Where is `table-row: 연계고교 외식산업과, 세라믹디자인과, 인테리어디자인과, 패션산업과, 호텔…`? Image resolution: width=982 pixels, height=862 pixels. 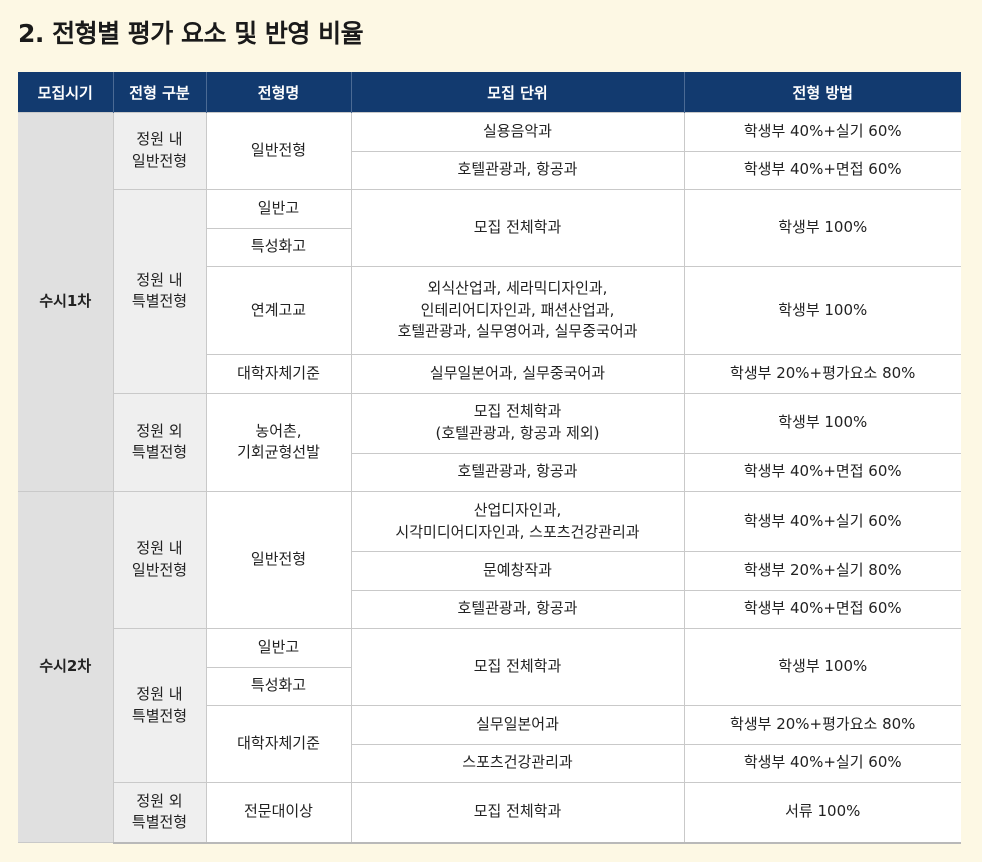 table-row: 연계고교 외식산업과, 세라믹디자인과, 인테리어디자인과, 패션산업과, 호텔… is located at coordinates (489, 310).